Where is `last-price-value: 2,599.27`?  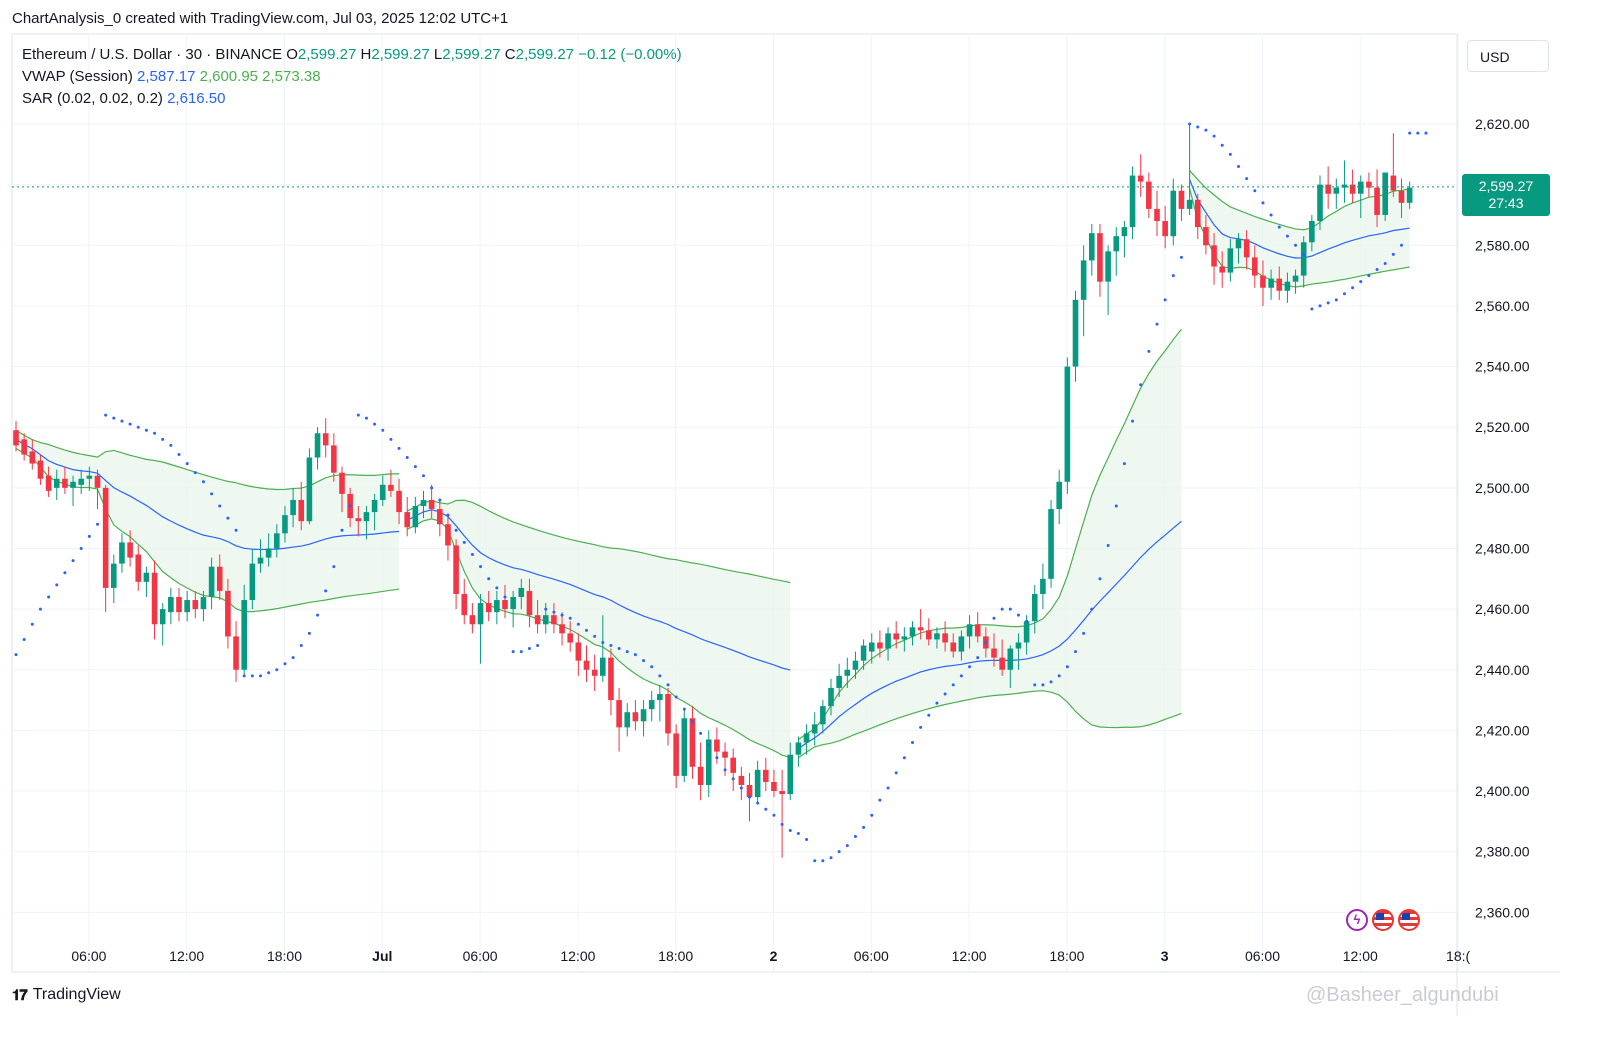
last-price-value: 2,599.27 is located at coordinates (1506, 185).